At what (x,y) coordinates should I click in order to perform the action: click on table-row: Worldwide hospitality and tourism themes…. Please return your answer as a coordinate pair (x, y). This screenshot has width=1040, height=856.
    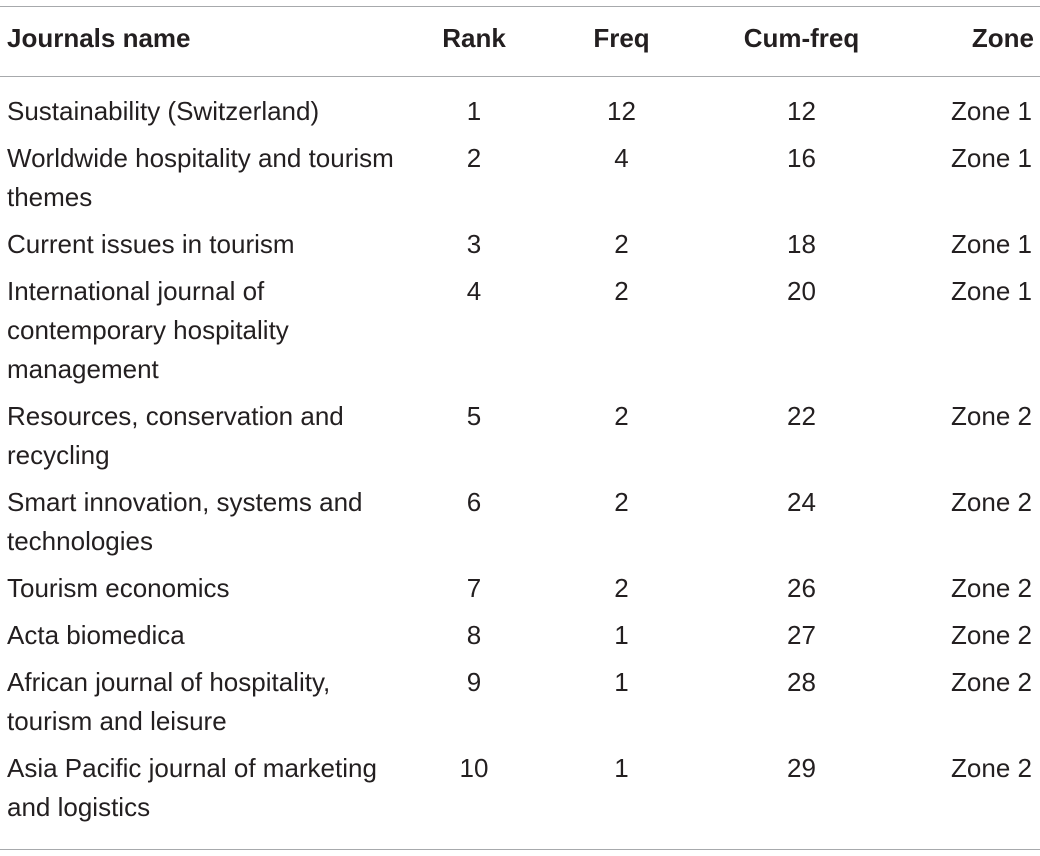
    Looking at the image, I should click on (520, 182).